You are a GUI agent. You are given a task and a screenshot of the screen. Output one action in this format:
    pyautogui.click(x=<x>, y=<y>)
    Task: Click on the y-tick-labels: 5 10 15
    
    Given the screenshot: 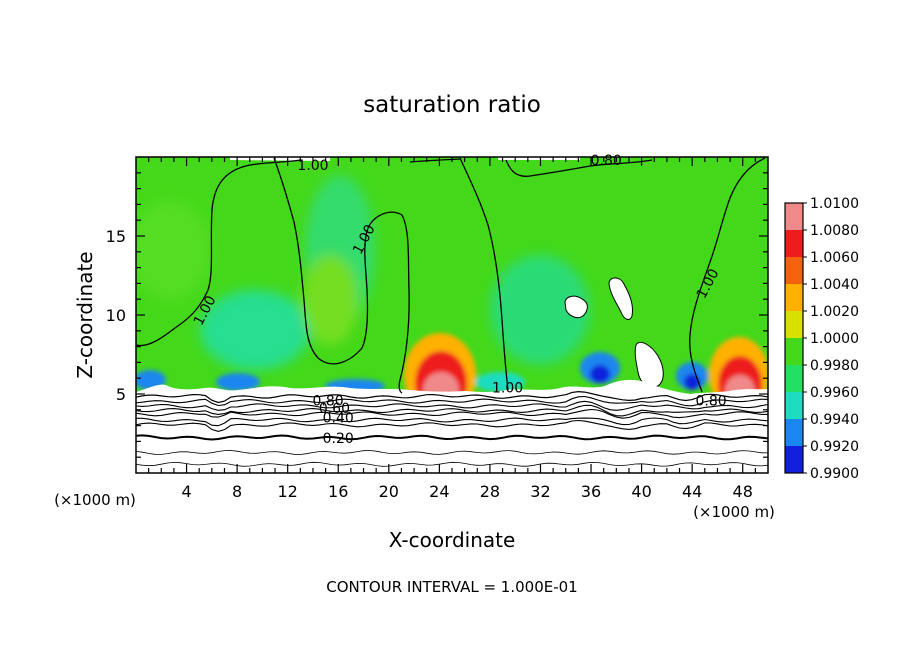 What is the action you would take?
    pyautogui.click(x=116, y=315)
    